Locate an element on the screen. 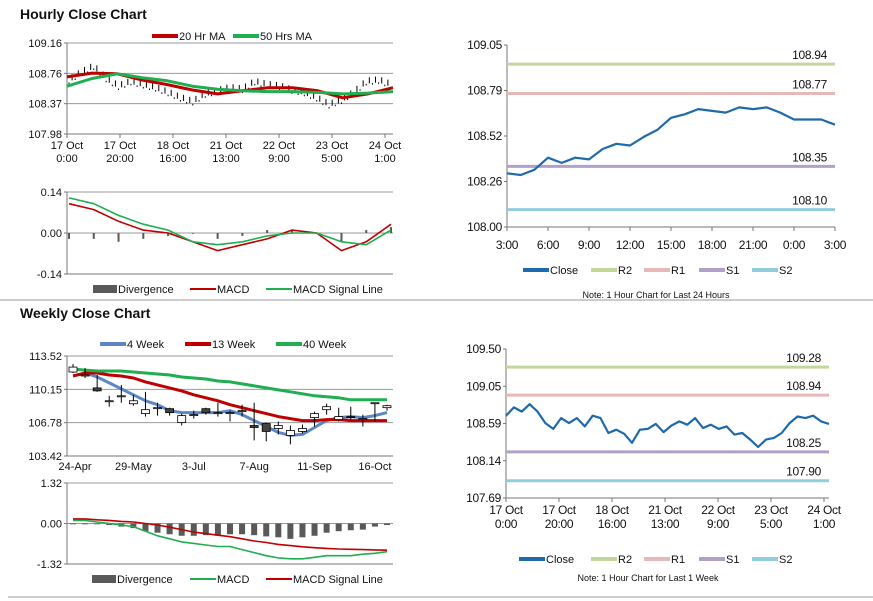 Image resolution: width=873 pixels, height=601 pixels. y-tick-label: 108.59 is located at coordinates (484, 424).